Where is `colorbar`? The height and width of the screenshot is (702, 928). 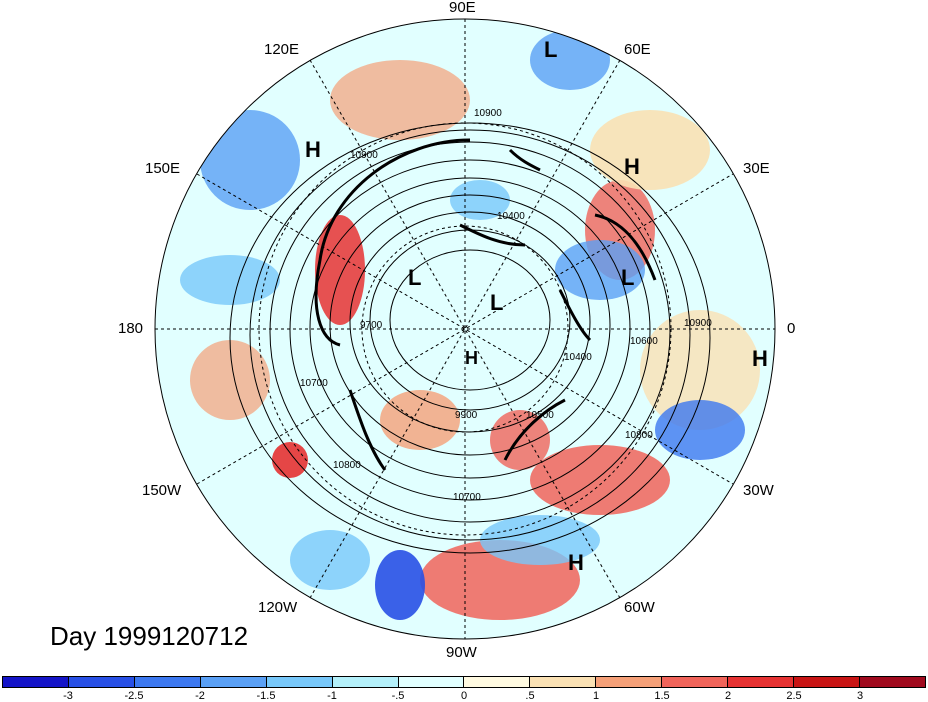
colorbar is located at coordinates (464, 682).